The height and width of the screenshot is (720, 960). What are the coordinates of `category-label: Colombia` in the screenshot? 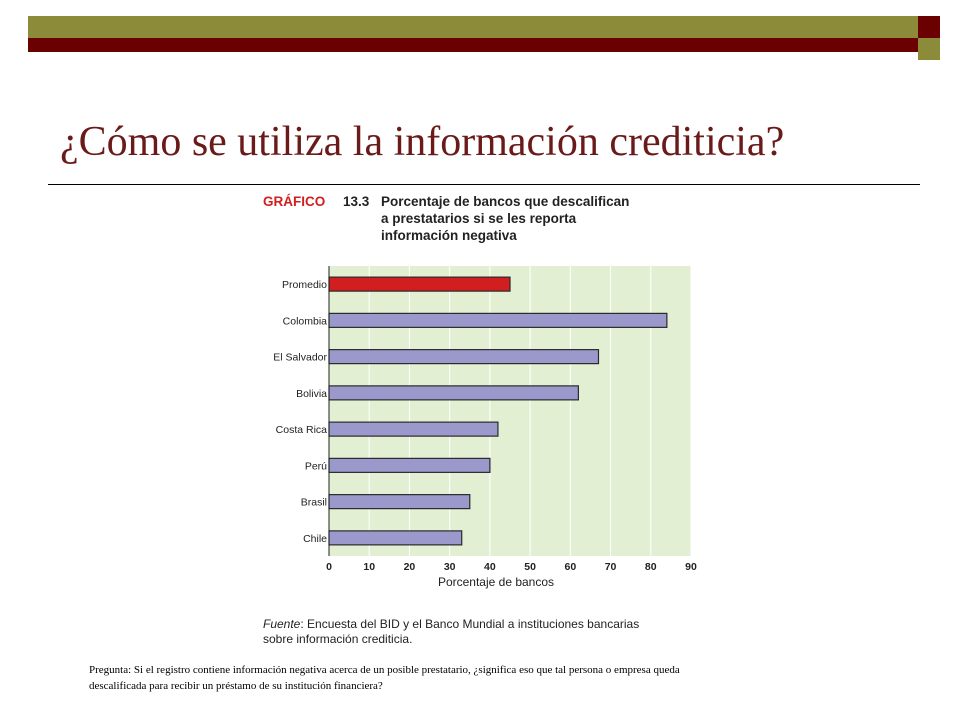 It's located at (305, 321).